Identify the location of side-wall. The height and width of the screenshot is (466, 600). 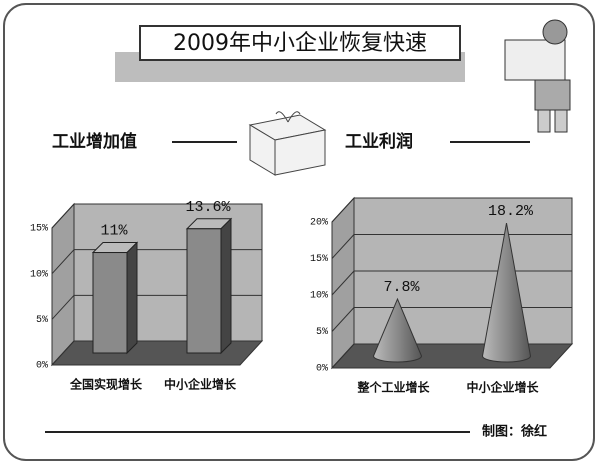
(63, 284).